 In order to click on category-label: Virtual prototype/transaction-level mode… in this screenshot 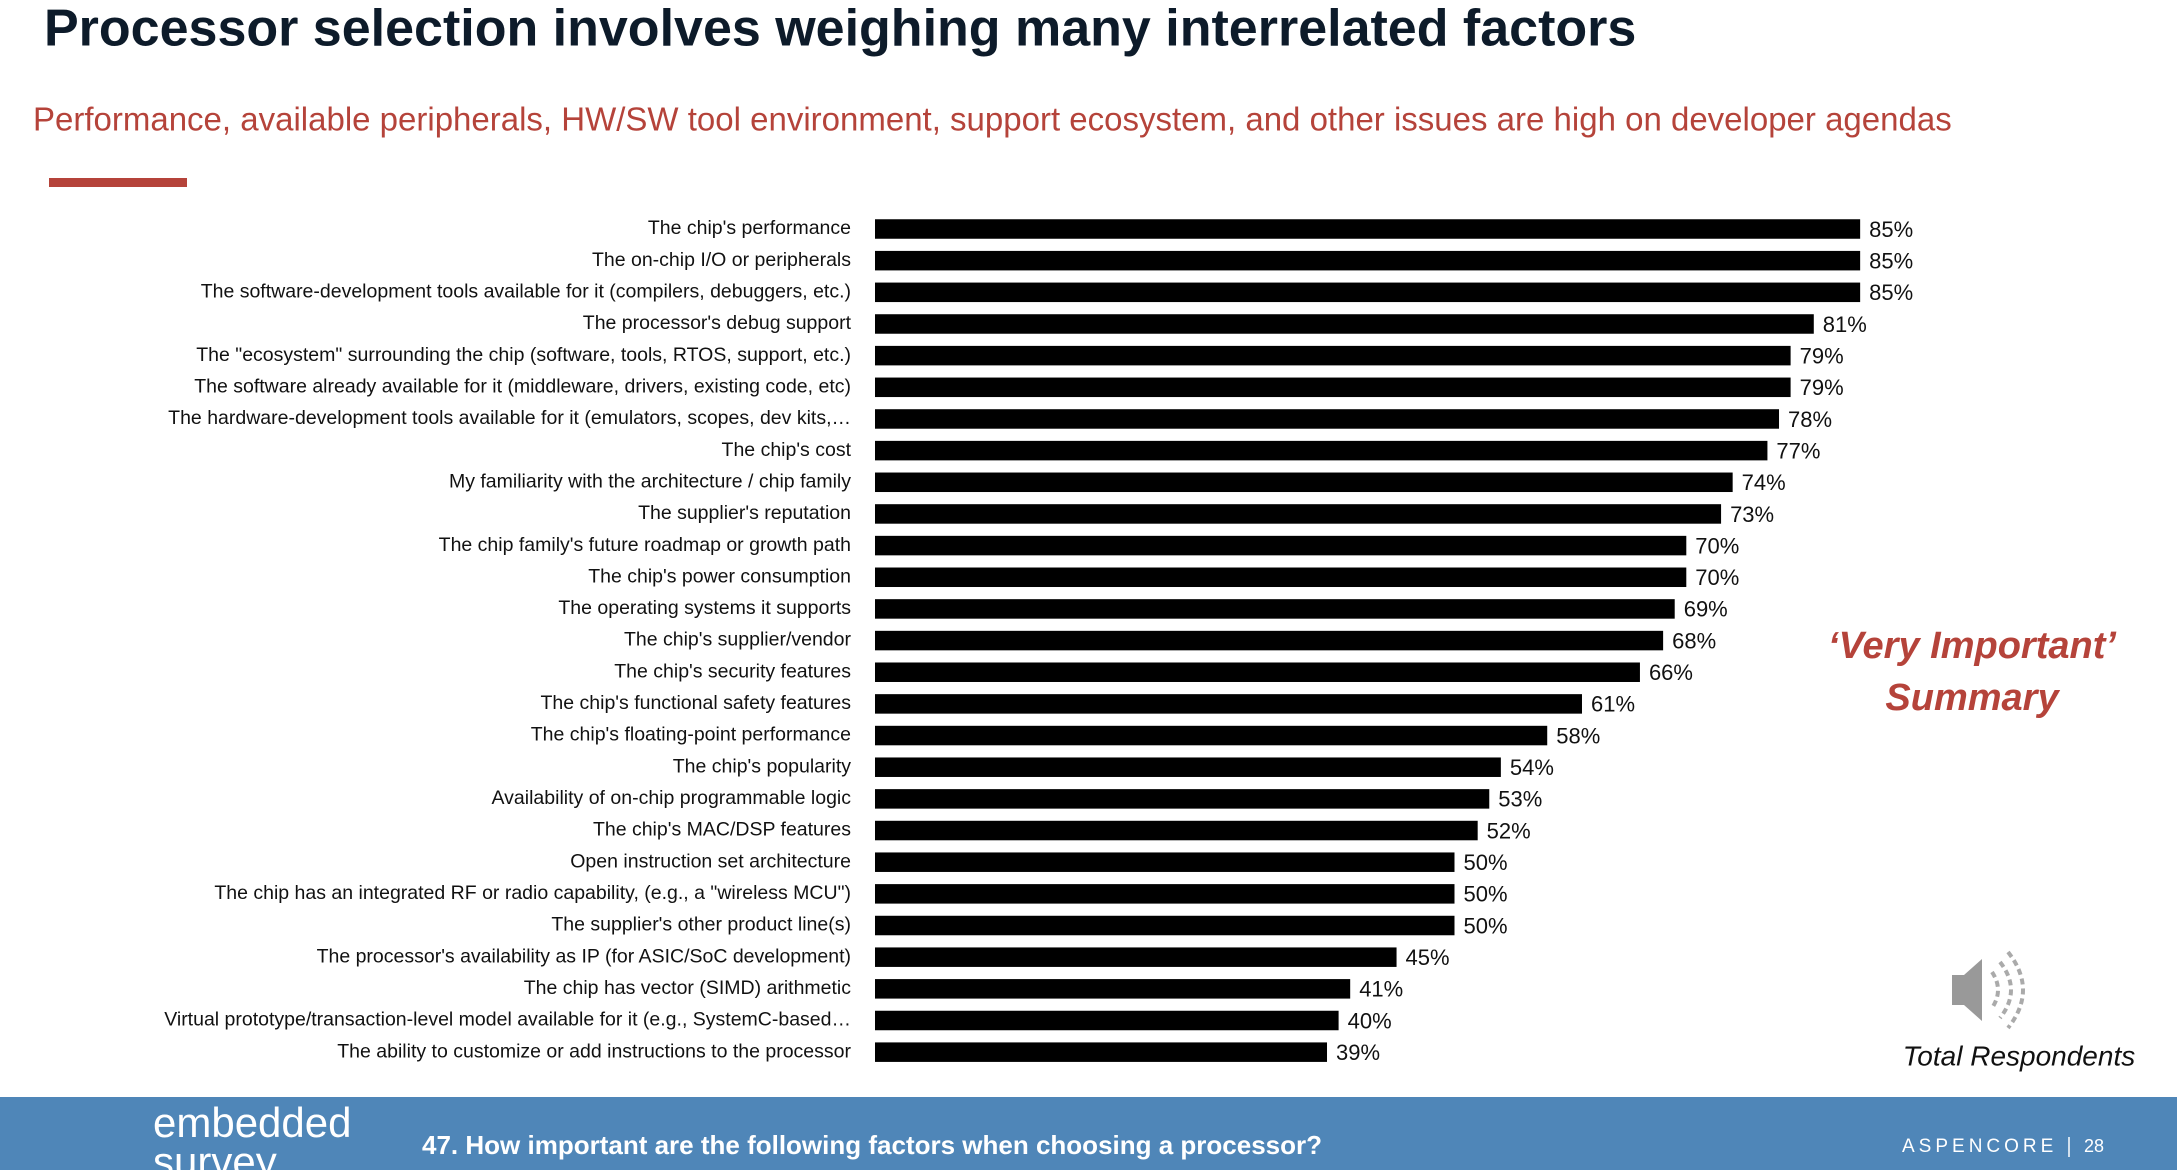, I will do `click(507, 1020)`.